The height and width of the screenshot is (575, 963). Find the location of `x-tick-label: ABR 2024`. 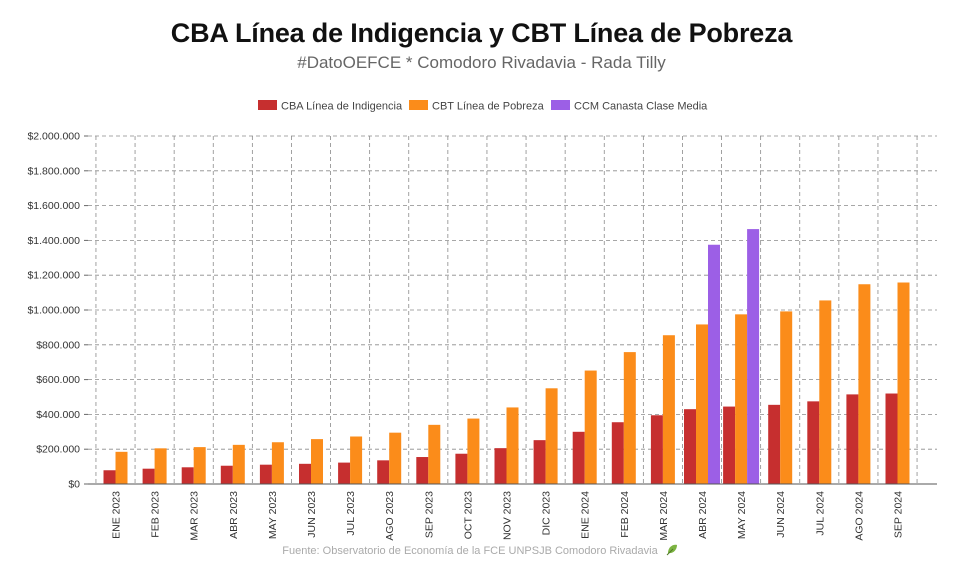

x-tick-label: ABR 2024 is located at coordinates (703, 515).